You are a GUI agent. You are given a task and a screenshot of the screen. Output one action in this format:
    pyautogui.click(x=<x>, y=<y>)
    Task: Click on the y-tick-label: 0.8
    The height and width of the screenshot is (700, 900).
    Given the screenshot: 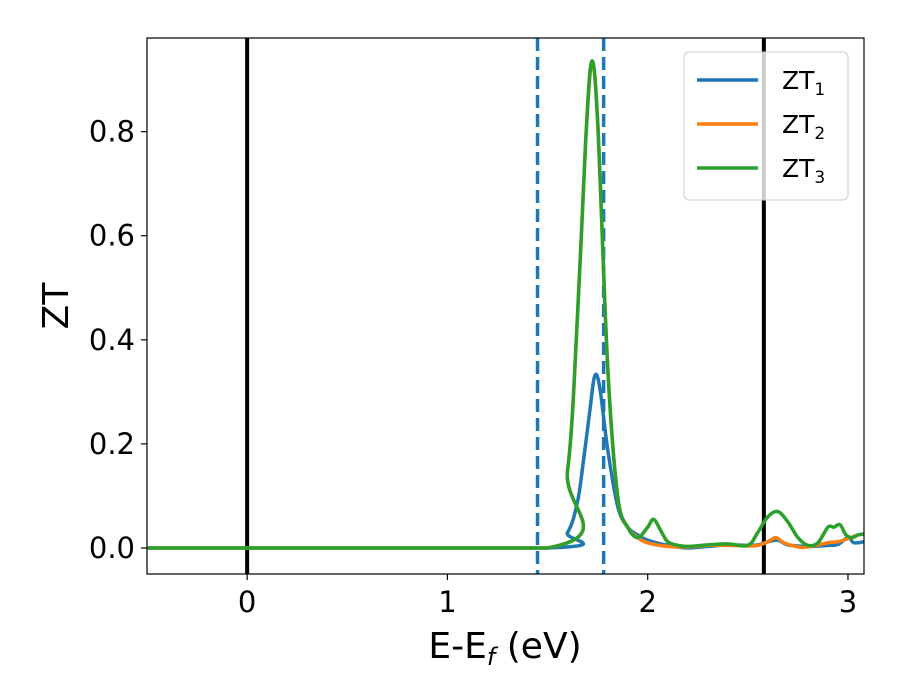 What is the action you would take?
    pyautogui.click(x=112, y=132)
    